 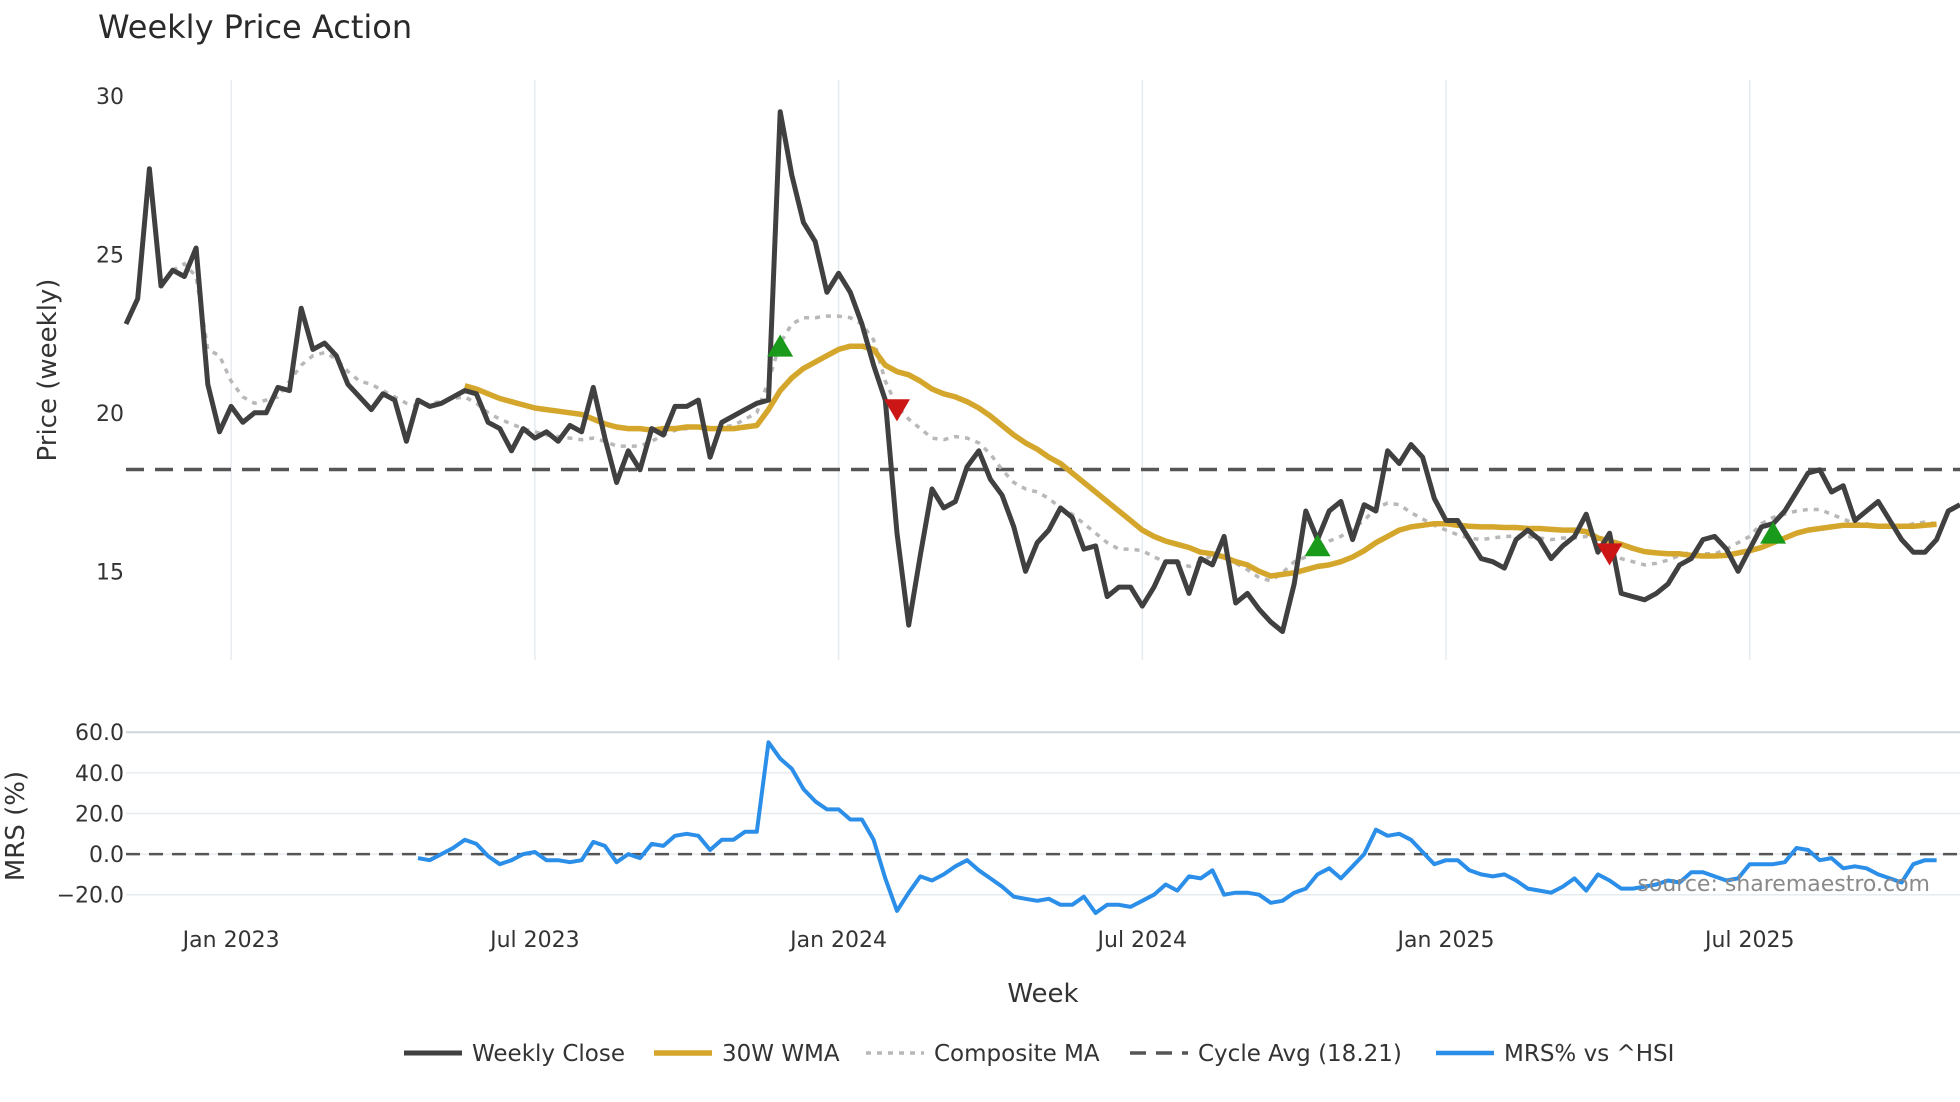 What do you see at coordinates (781, 1054) in the screenshot?
I see `legend-label-1: 30W WMA` at bounding box center [781, 1054].